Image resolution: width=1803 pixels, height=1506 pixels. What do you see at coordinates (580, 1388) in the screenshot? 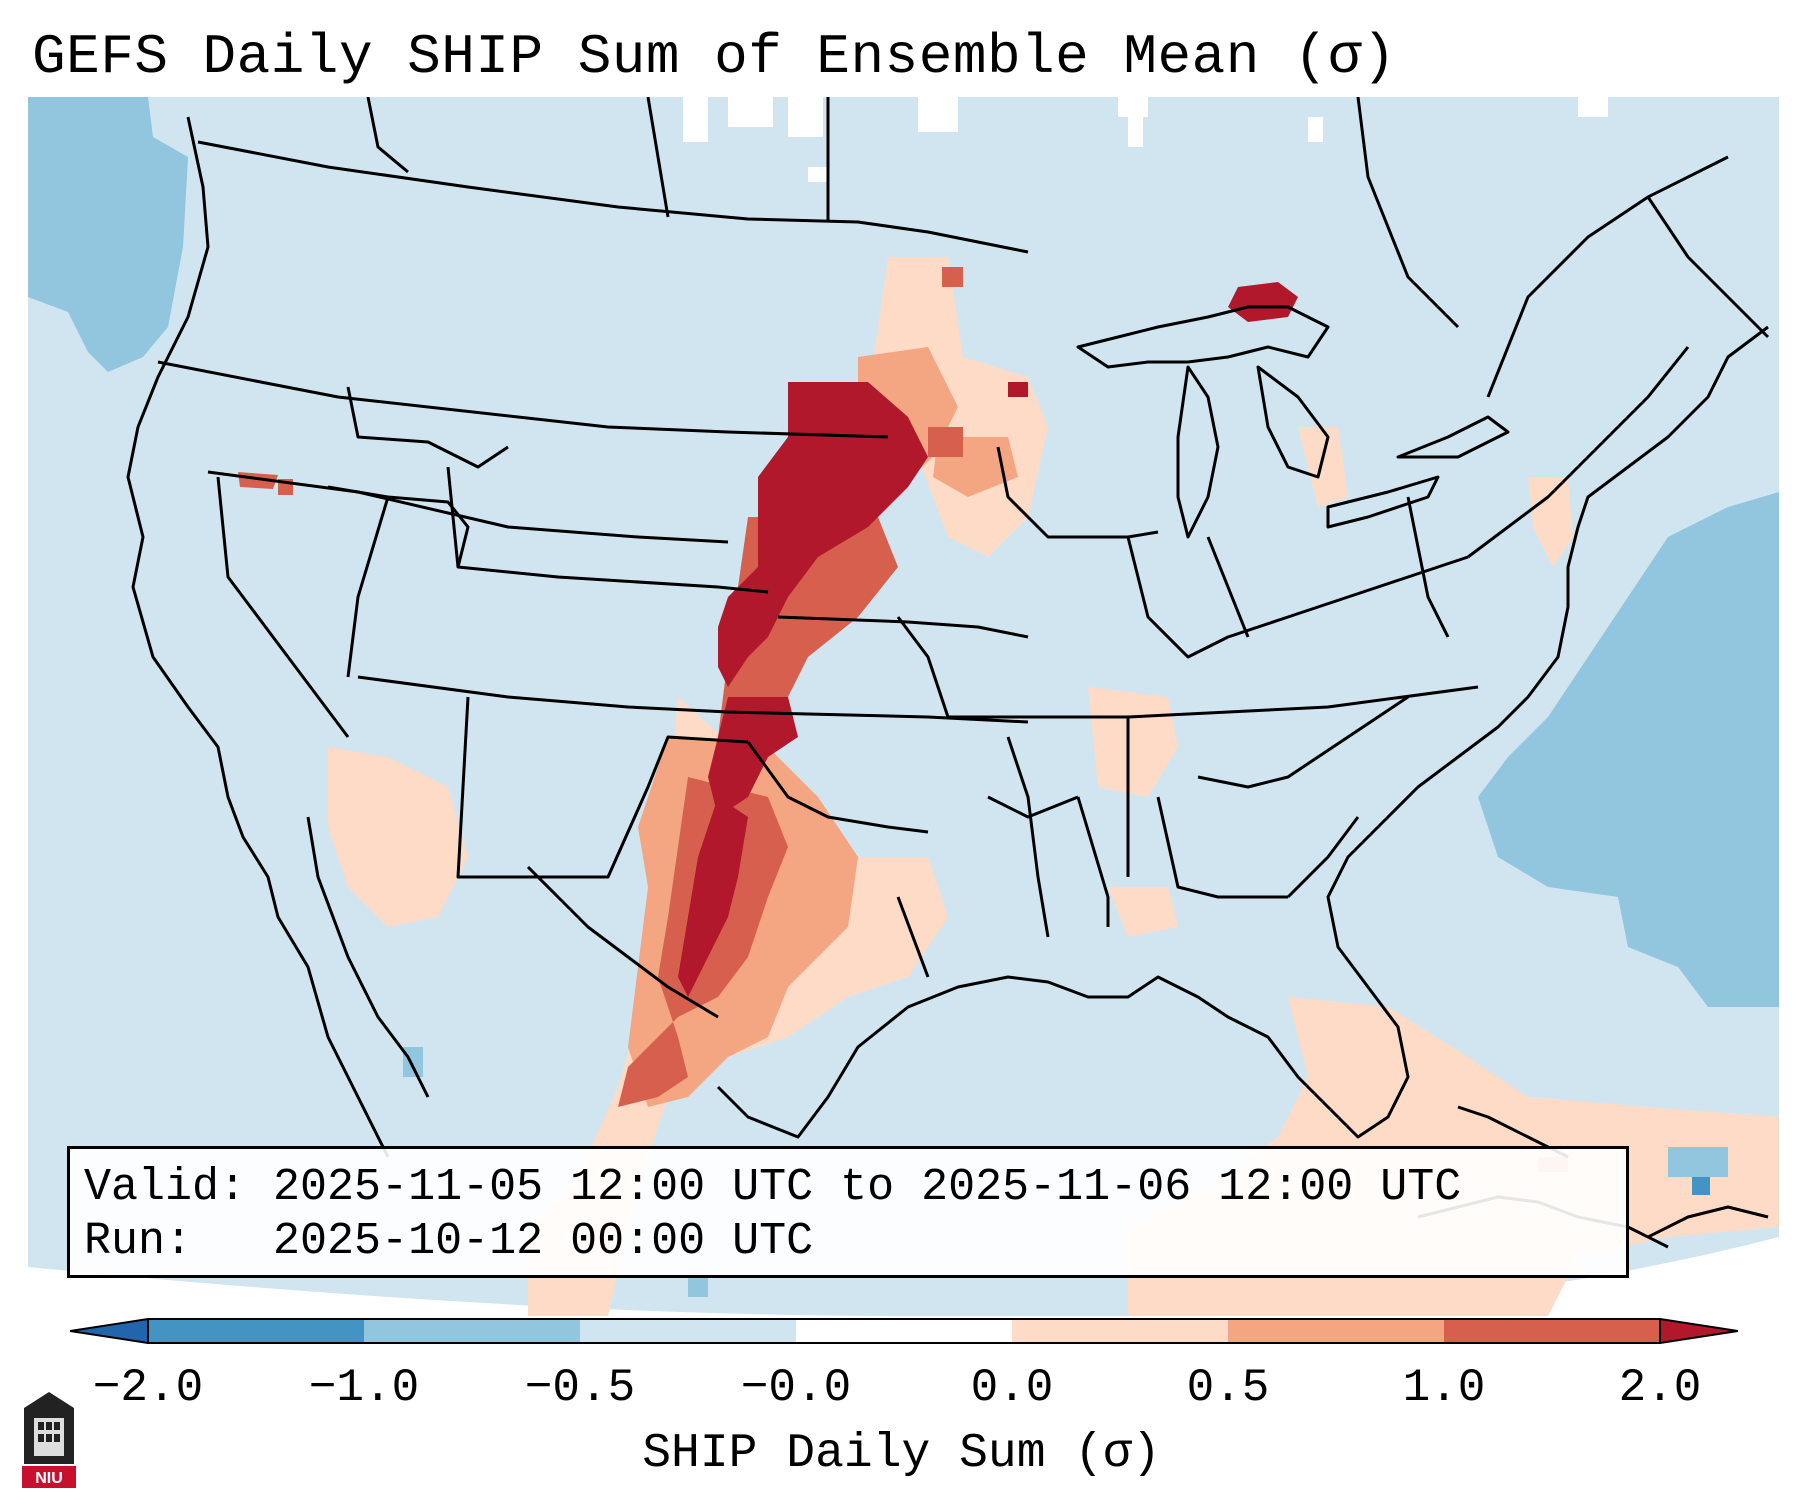
I see `colorbar-tick-label: −0.5` at bounding box center [580, 1388].